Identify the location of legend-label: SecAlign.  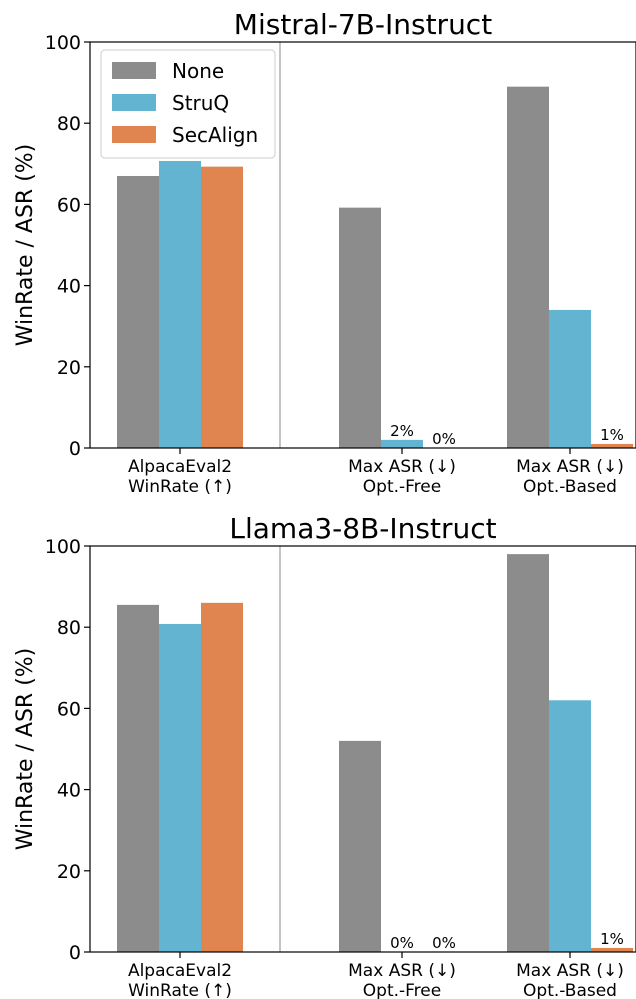
(215, 135).